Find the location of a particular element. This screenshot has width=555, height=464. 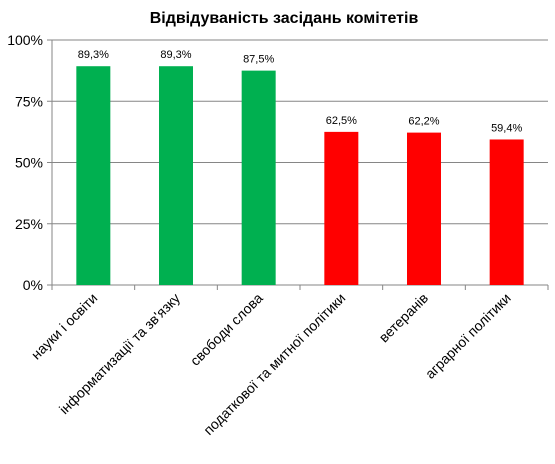

y-tick-label: 25% is located at coordinates (29, 224).